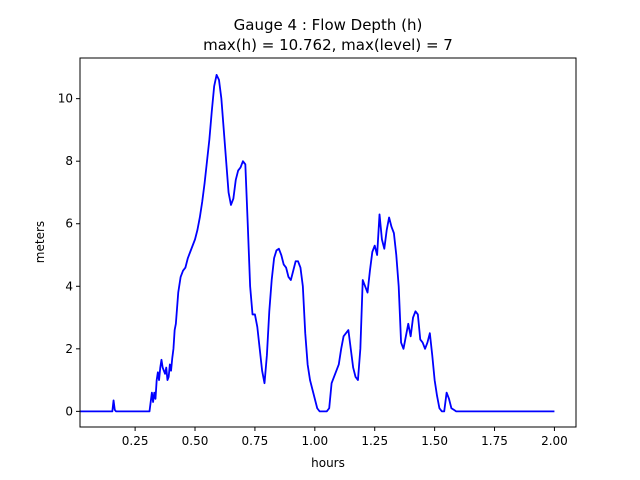 The image size is (640, 480). Describe the element at coordinates (374, 441) in the screenshot. I see `x-tick-label: 1.25` at that location.